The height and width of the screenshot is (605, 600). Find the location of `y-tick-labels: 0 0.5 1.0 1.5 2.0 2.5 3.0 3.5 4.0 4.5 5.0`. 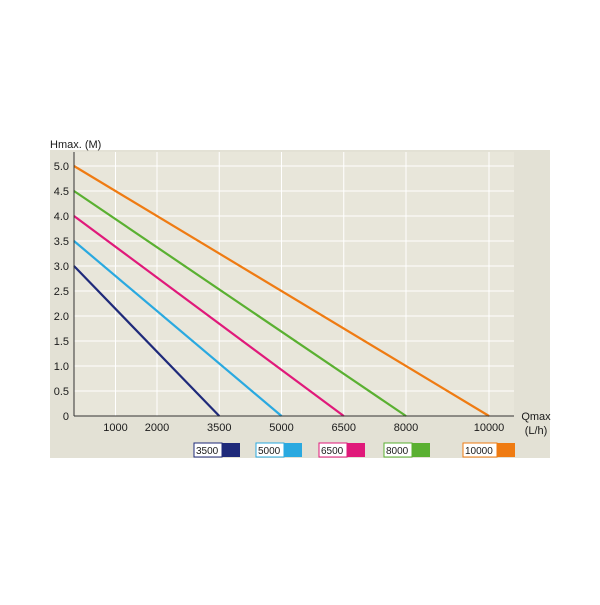

y-tick-labels: 0 0.5 1.0 1.5 2.0 2.5 3.0 3.5 4.0 4.5 5.0 is located at coordinates (61, 292).